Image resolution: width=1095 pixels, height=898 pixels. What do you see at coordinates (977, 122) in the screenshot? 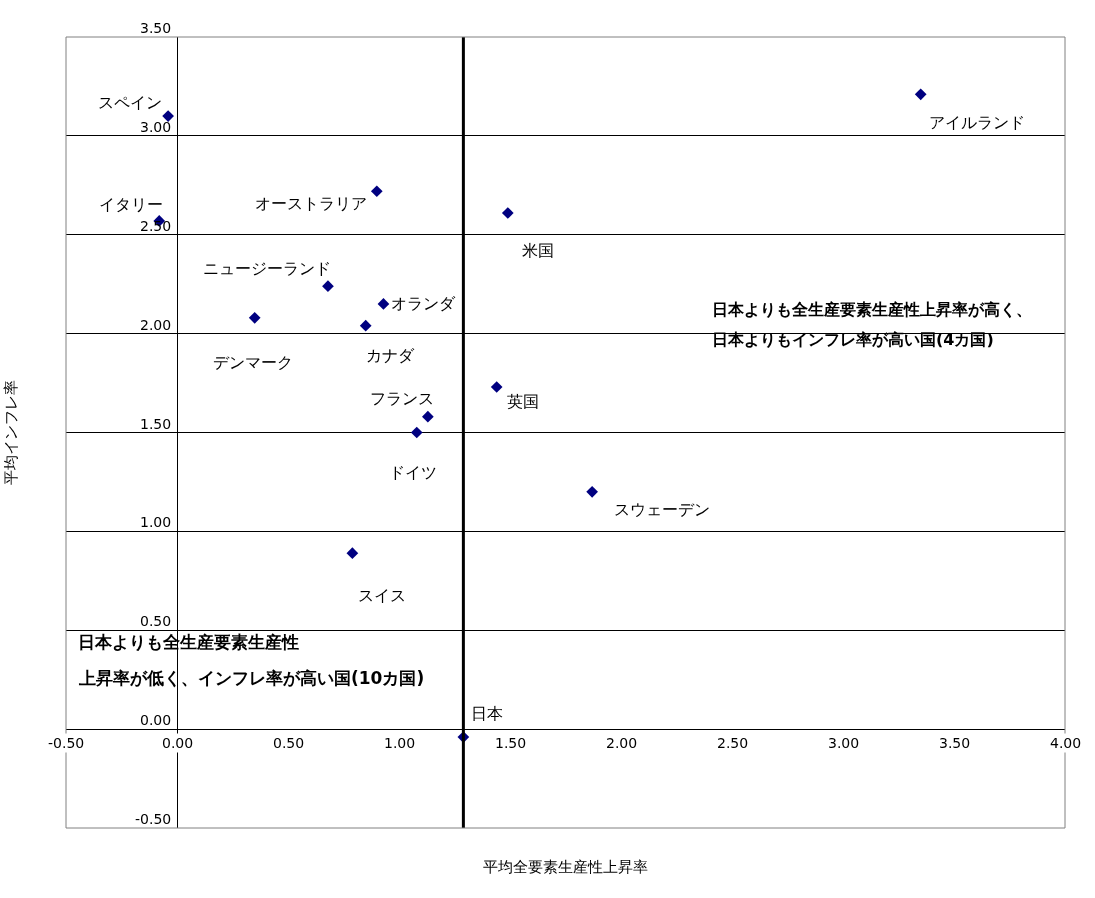
I see `annotation: アイルランド` at bounding box center [977, 122].